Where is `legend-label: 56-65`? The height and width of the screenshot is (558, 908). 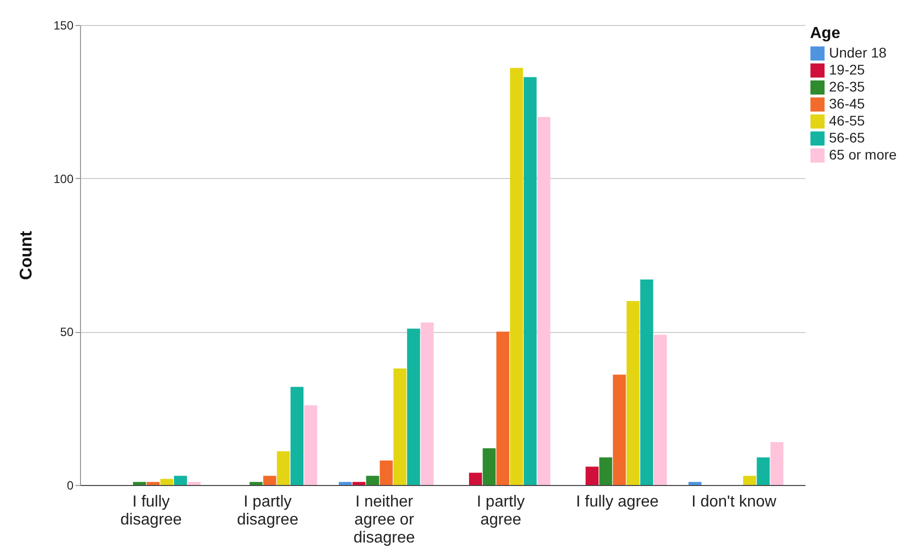
legend-label: 56-65 is located at coordinates (847, 138).